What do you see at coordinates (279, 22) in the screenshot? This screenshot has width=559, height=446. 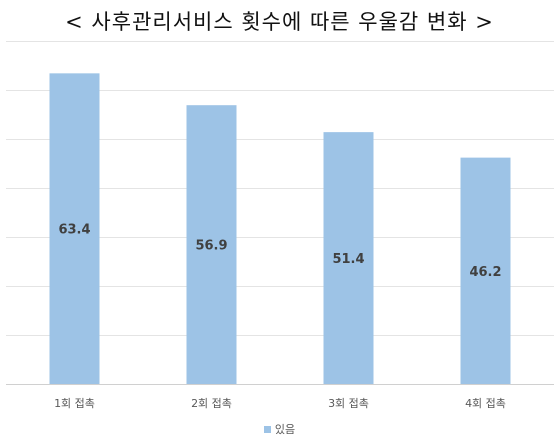 I see `chart-title: < 사후관리서비스 횟수에 따른 우울감 변화 >` at bounding box center [279, 22].